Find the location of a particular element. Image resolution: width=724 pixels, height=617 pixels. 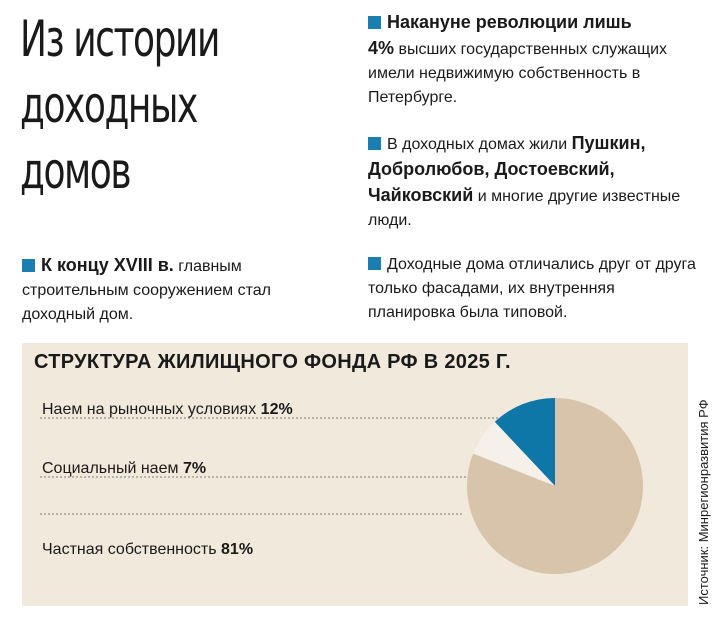

legend-label: Наем на рыночных условиях is located at coordinates (149, 409).